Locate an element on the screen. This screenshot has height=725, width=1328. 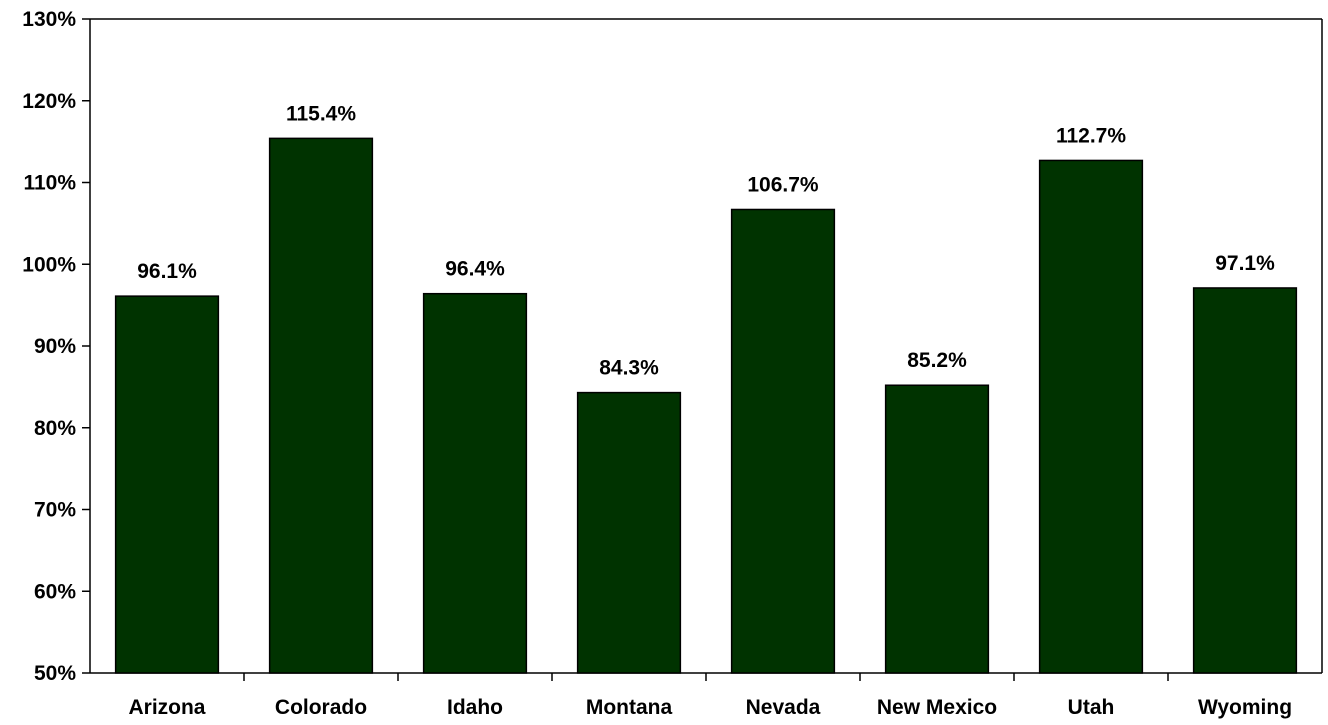
data-label: 96.1% is located at coordinates (167, 271).